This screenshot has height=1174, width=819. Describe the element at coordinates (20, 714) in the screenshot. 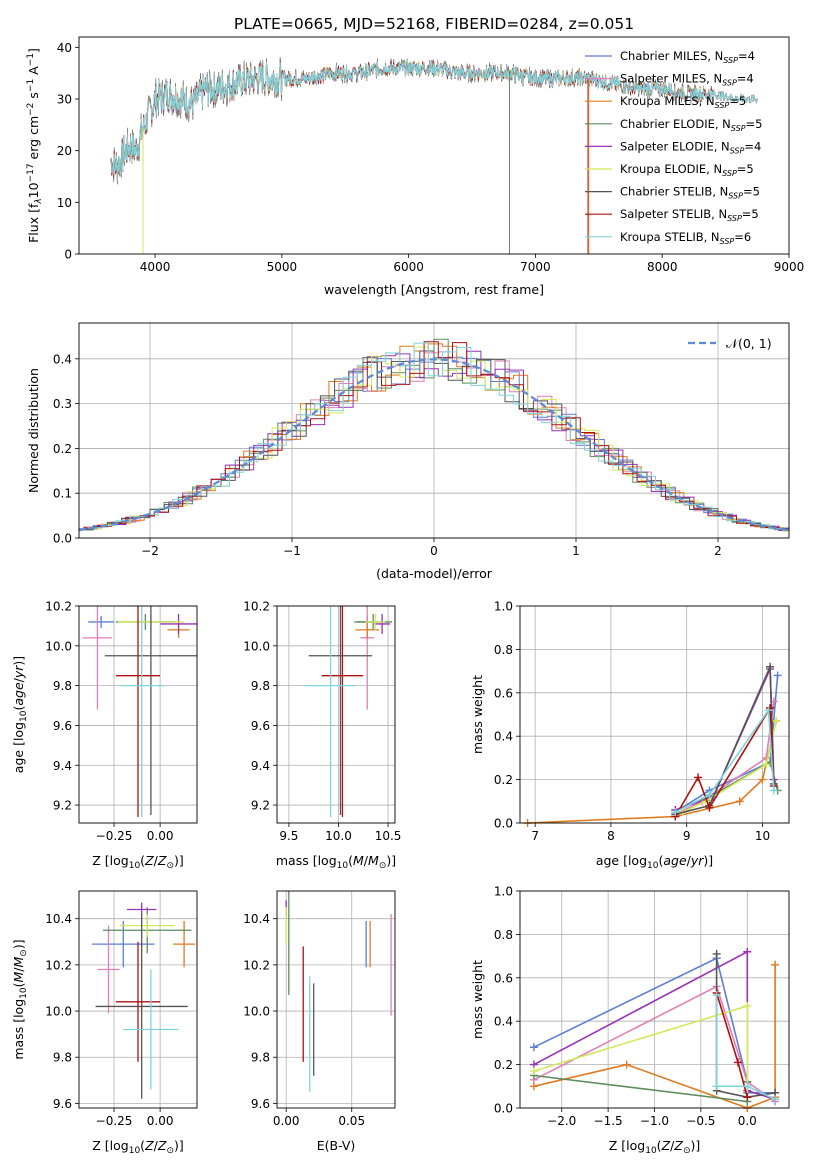

I see `y-axis-label: age [log10(age/yr)]` at that location.